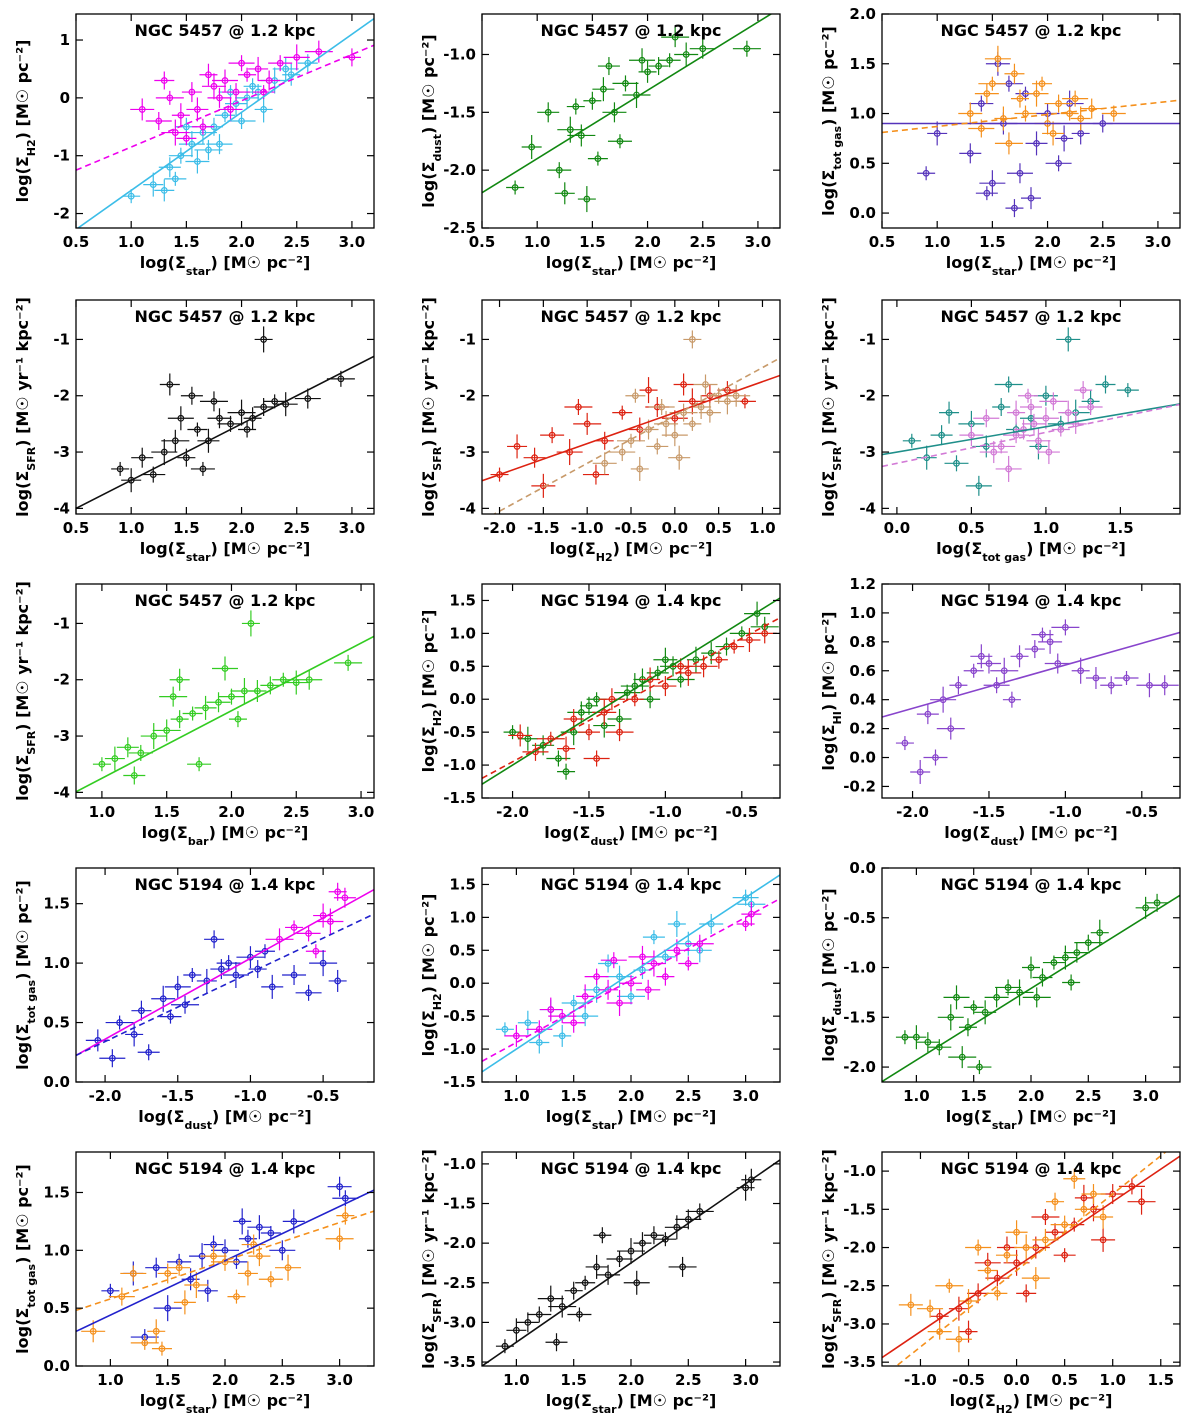 The width and height of the screenshot is (1200, 1424). What do you see at coordinates (241, 242) in the screenshot?
I see `x-tick-label: 2.0` at bounding box center [241, 242].